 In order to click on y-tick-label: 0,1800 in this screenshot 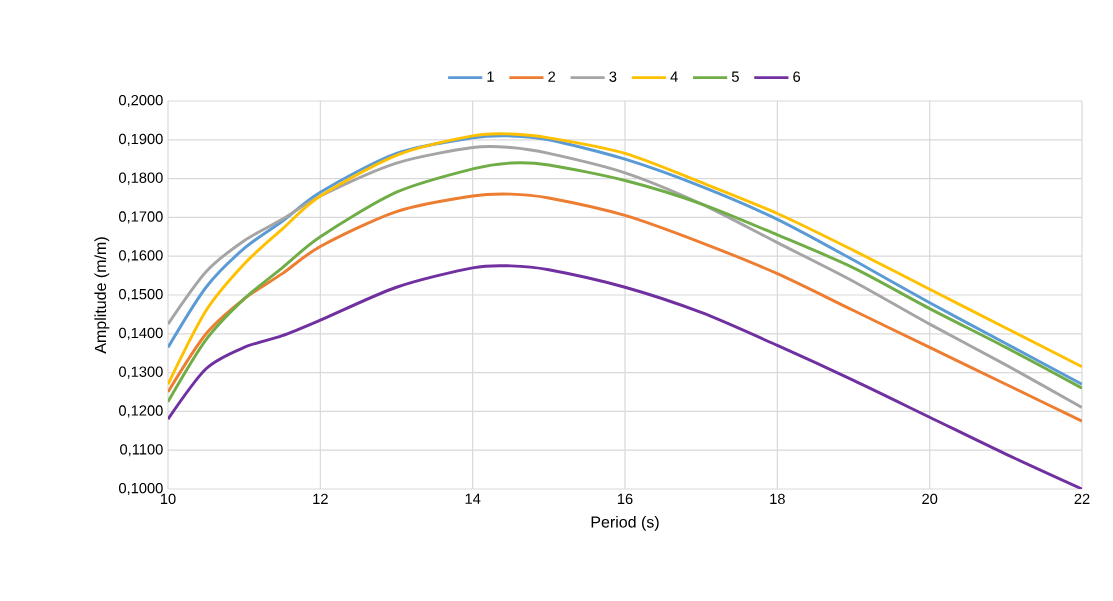, I will do `click(141, 178)`.